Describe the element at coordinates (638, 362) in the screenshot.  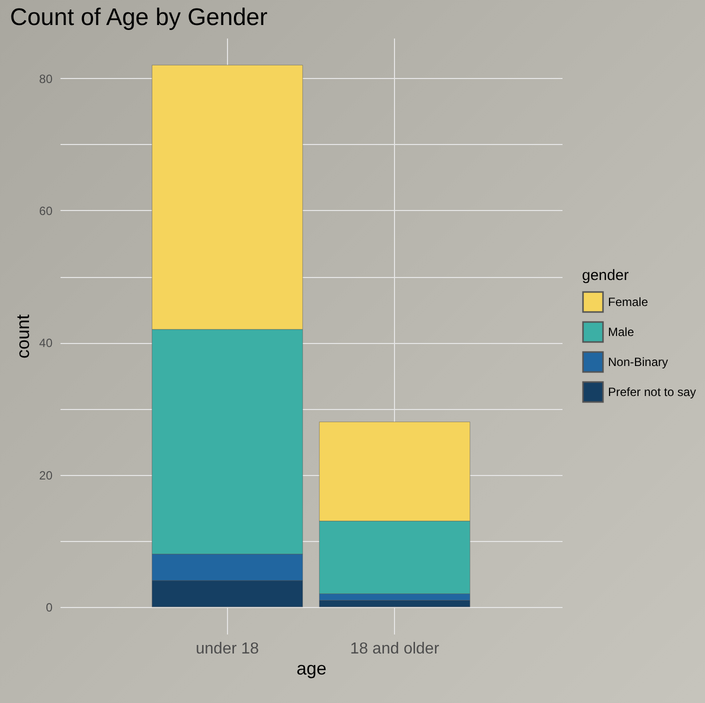
I see `legend-label: Non-Binary` at that location.